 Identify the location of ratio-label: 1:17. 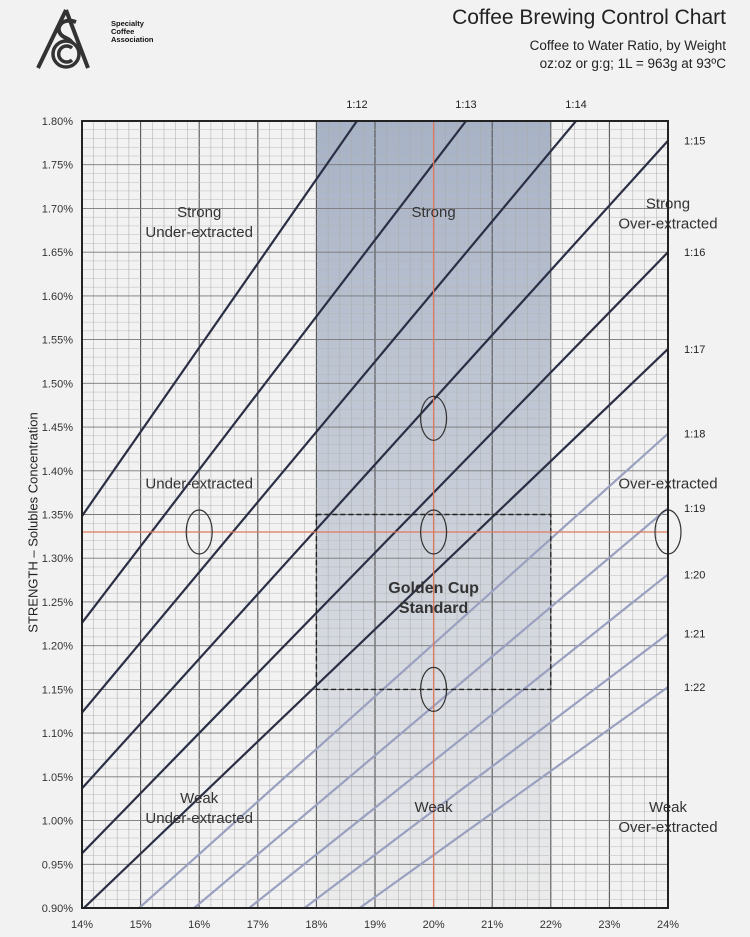
(694, 350).